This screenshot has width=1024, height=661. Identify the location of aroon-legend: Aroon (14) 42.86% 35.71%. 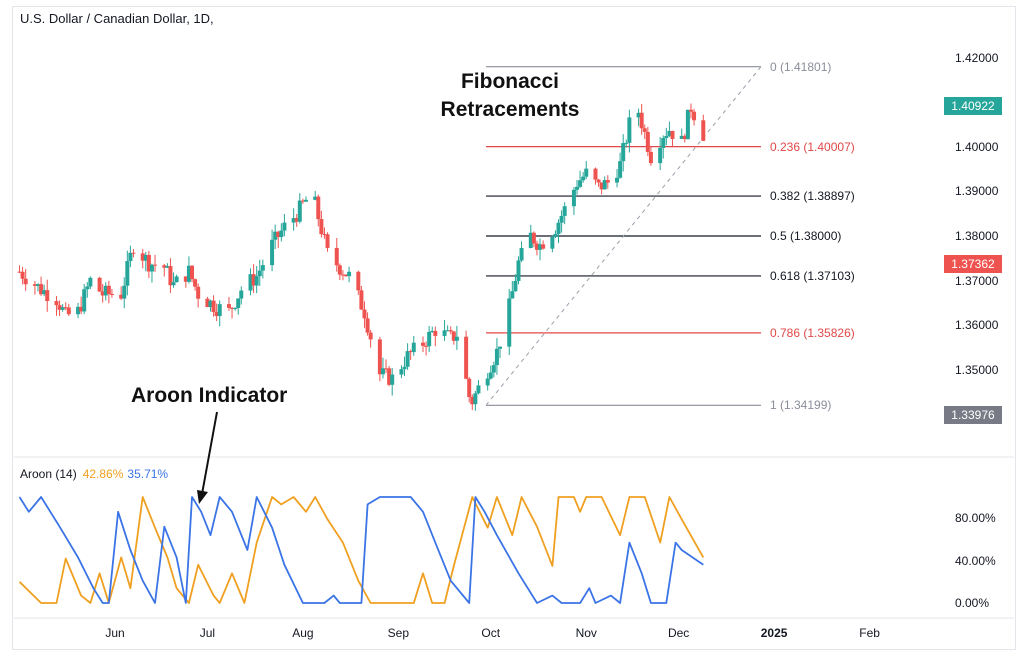
(94, 474).